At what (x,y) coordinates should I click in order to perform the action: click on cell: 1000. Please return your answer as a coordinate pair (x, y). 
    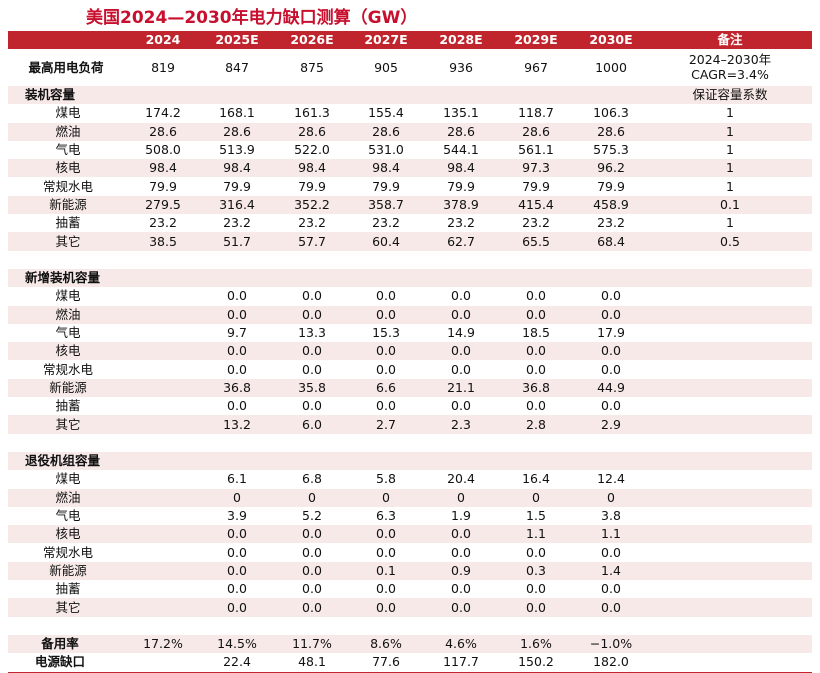
    Looking at the image, I should click on (611, 67).